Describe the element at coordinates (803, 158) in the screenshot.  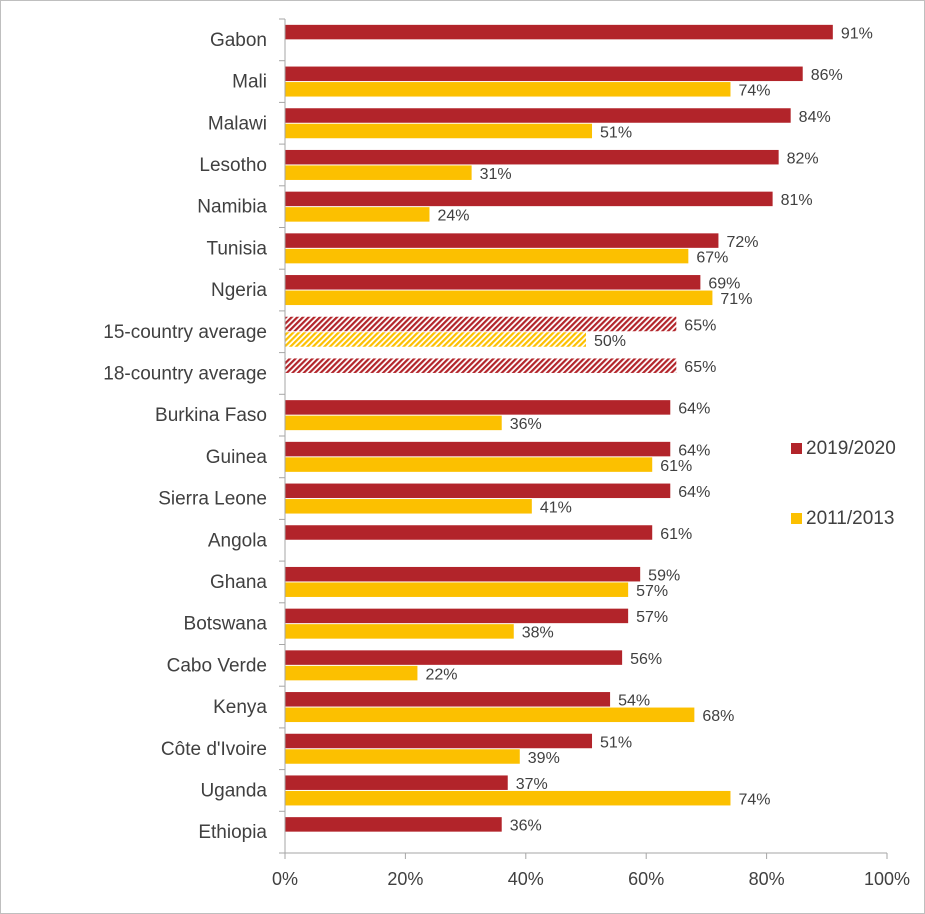
I see `data-label-2019-2020: 82%` at that location.